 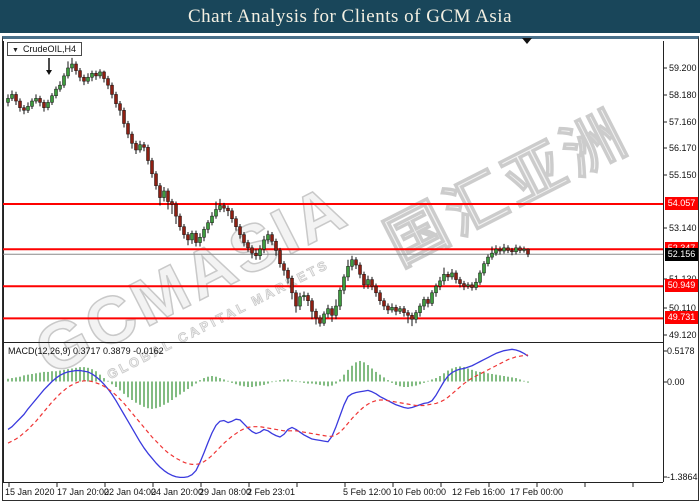 What do you see at coordinates (86, 351) in the screenshot?
I see `macd-indicator-label: MACD(12,26,9) 0.3717 0.3879 -0.0162` at bounding box center [86, 351].